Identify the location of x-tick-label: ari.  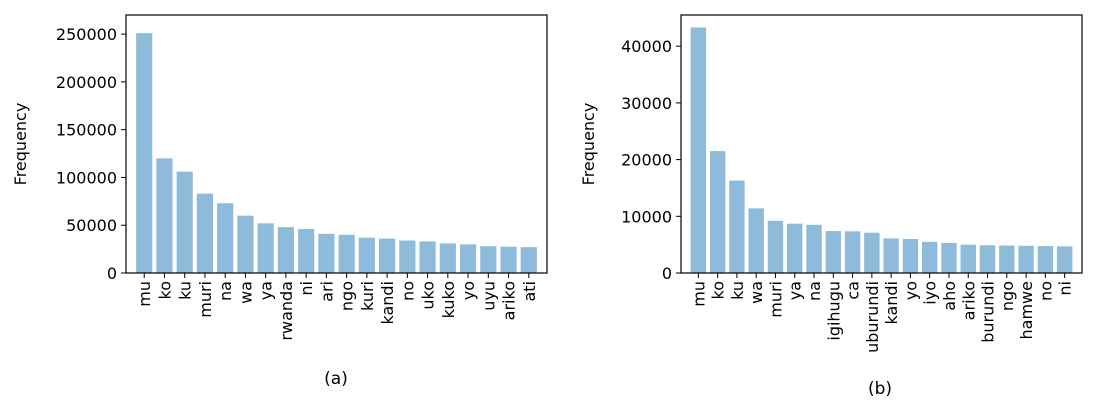
(326, 291).